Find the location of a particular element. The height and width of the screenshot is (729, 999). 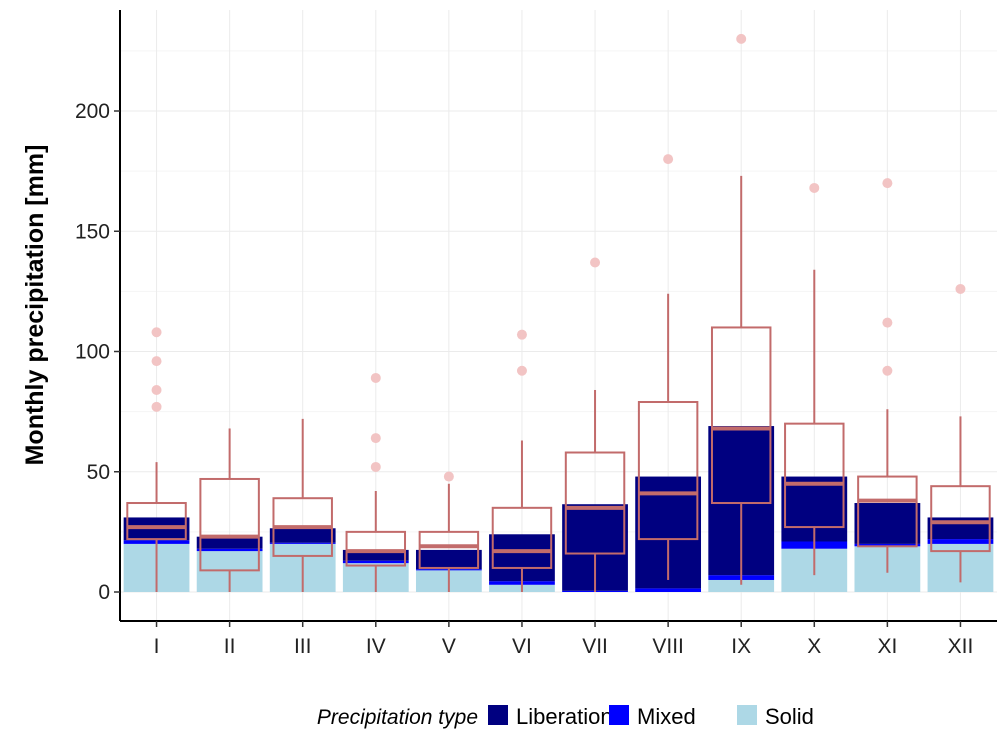

outlier-V is located at coordinates (448, 476).